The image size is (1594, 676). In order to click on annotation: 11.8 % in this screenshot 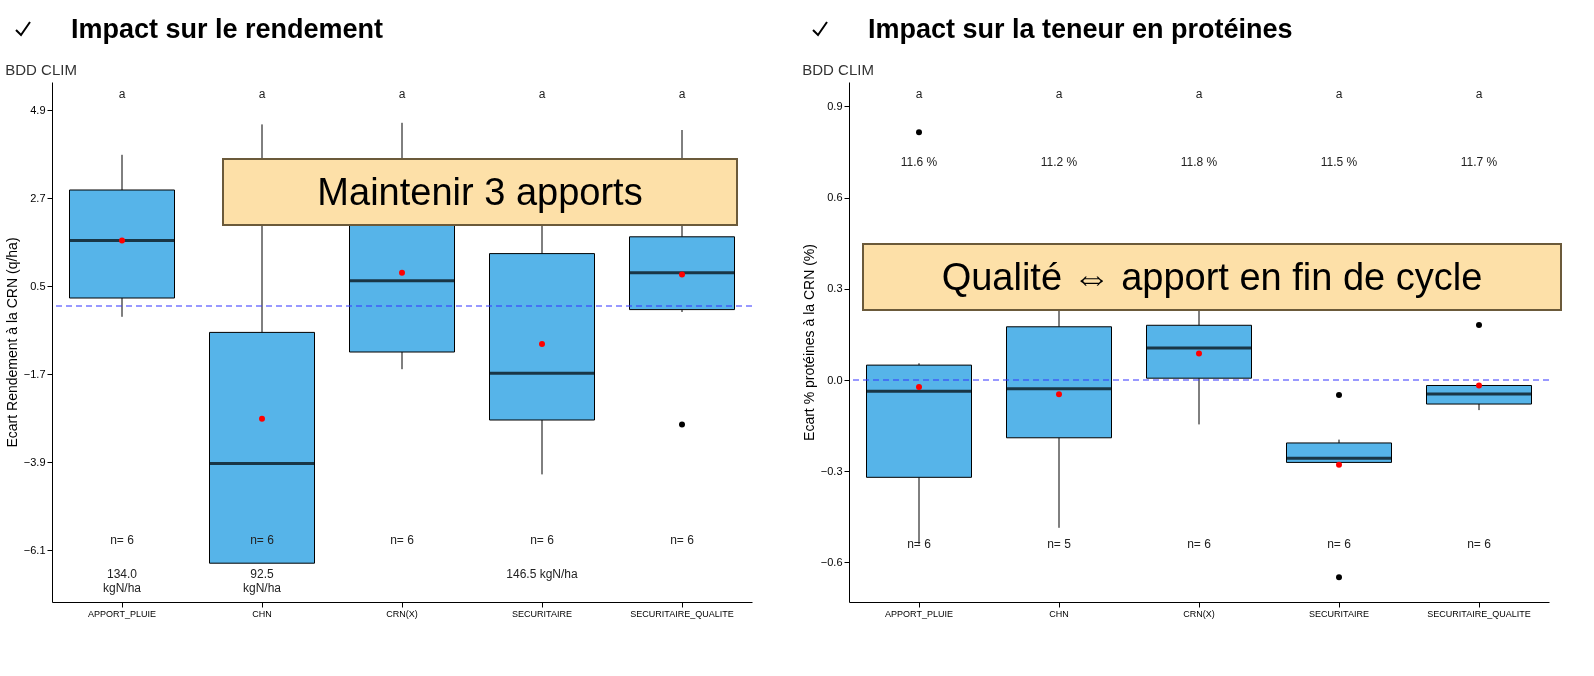, I will do `click(1199, 162)`.